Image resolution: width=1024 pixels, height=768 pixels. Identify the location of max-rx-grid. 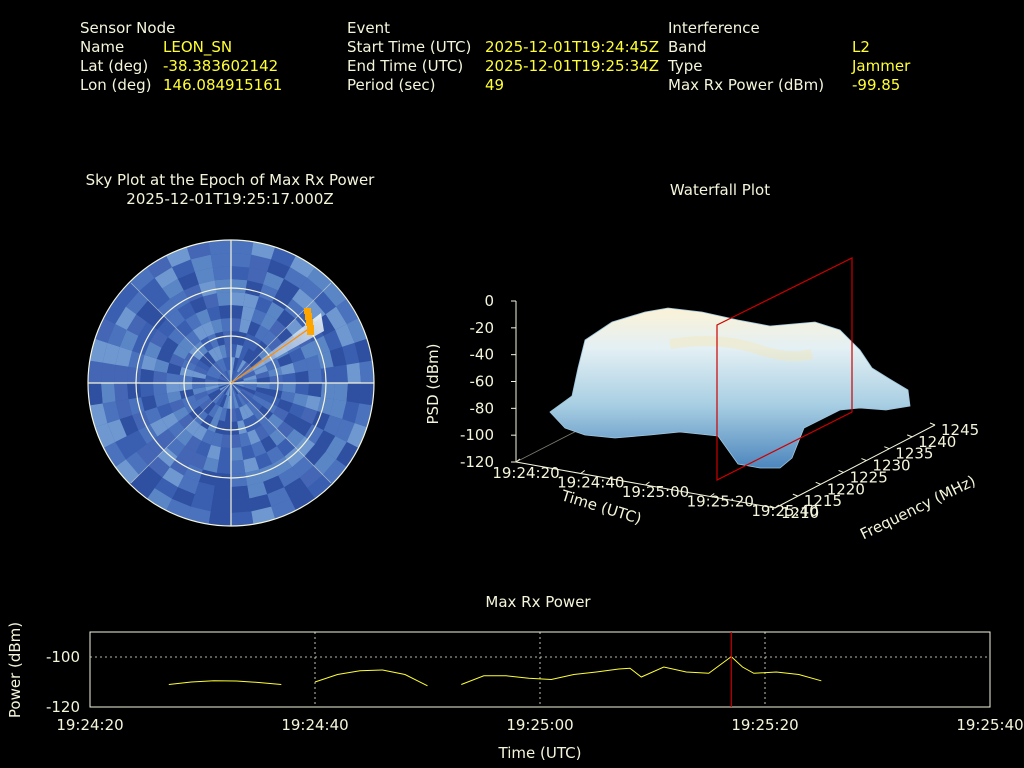
(540, 669).